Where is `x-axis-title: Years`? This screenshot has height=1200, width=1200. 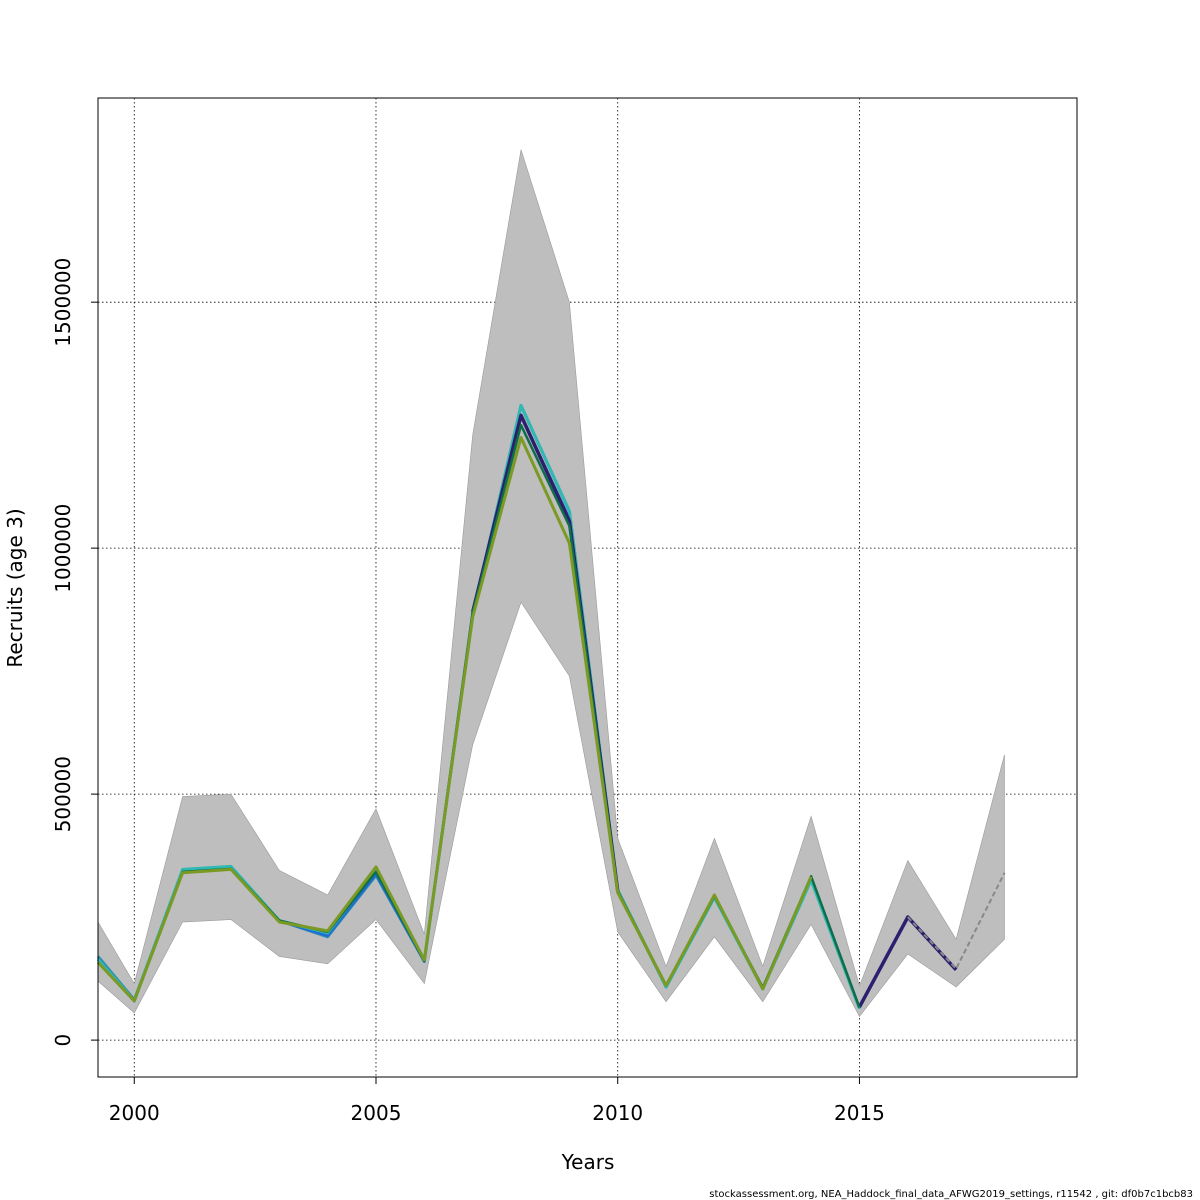 x-axis-title: Years is located at coordinates (588, 1162).